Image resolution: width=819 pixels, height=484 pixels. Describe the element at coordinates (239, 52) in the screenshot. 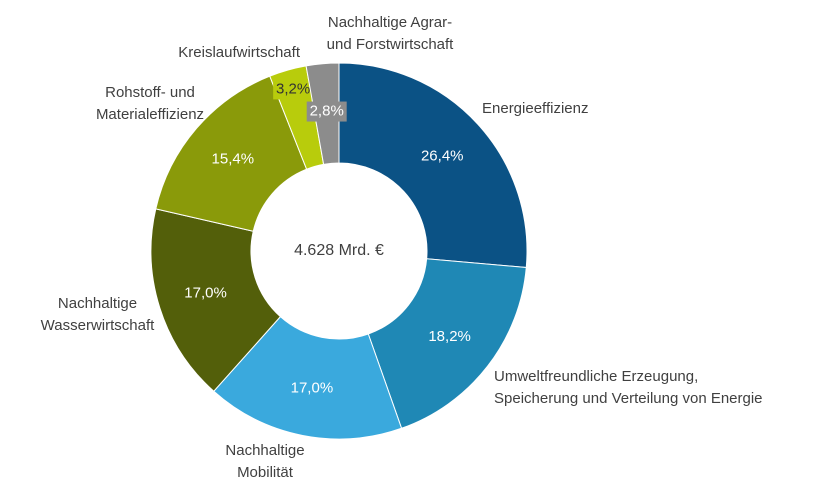

I see `category-label: Kreislaufwirtschaft` at that location.